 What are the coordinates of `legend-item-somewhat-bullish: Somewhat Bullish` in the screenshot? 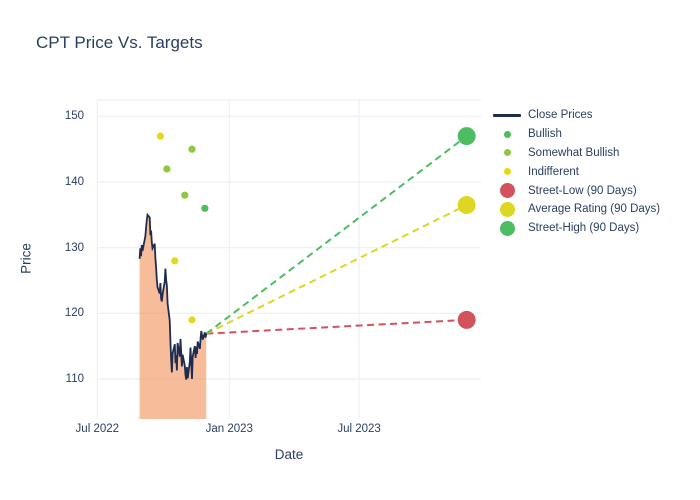 It's located at (573, 153).